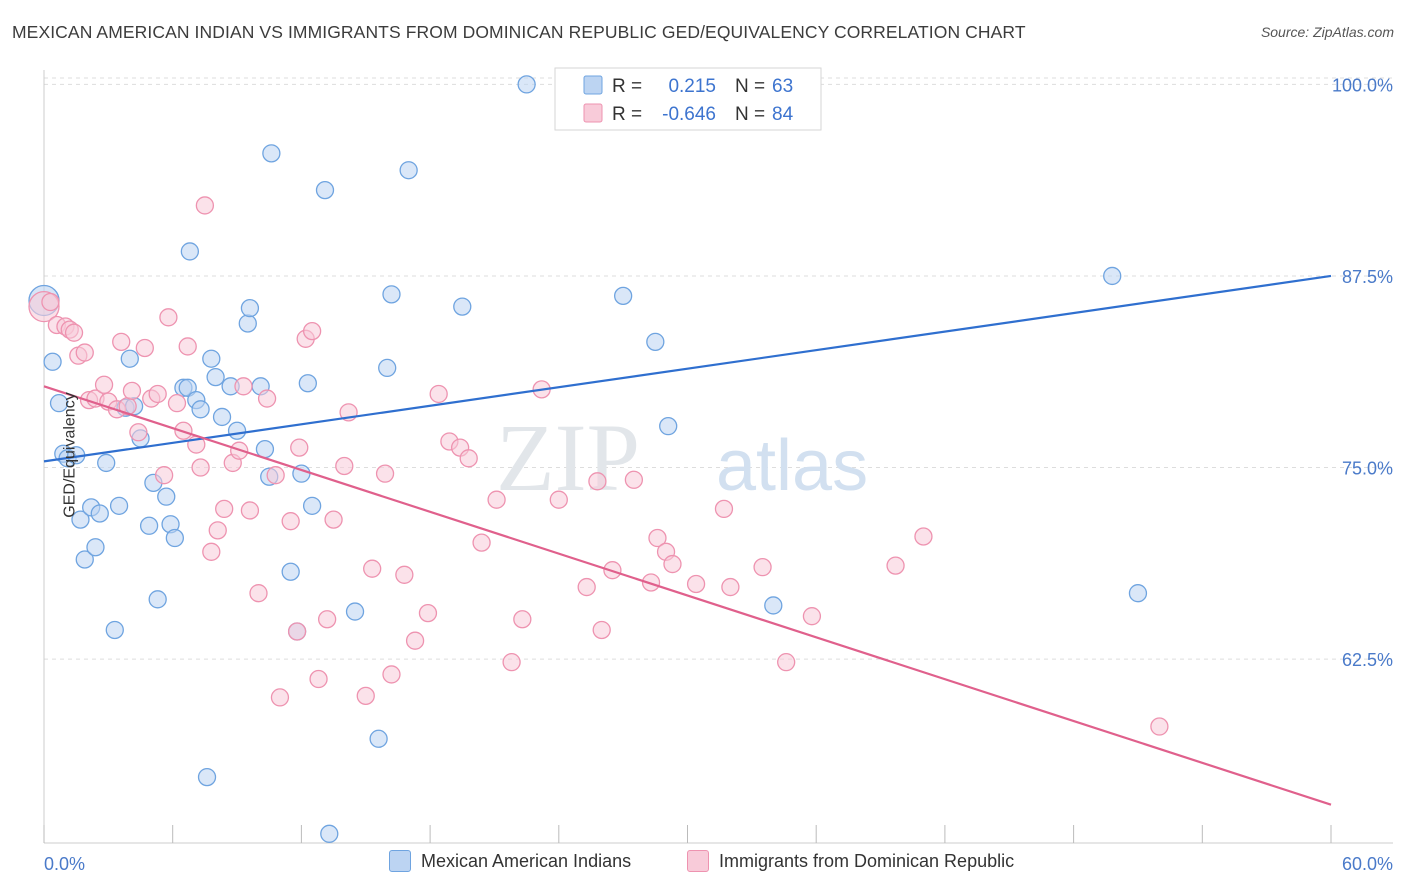  I want to click on legend-item-immigrants-dominican-republic: Immigrants from Dominican Republic, so click(850, 861).